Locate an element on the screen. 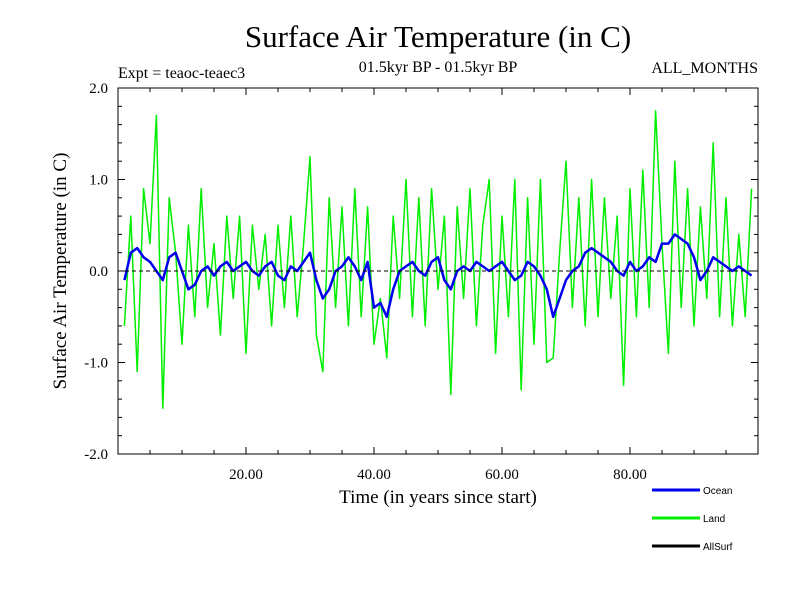  legend-label-land: Land is located at coordinates (714, 519).